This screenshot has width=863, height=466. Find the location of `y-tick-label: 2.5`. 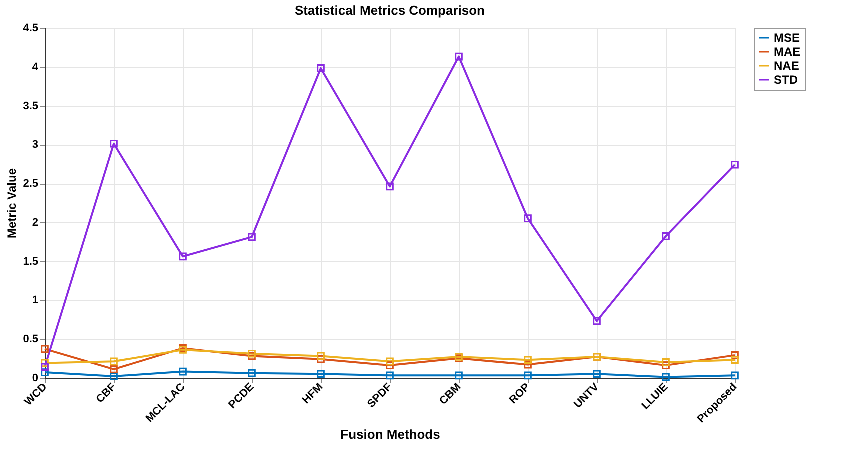

y-tick-label: 2.5 is located at coordinates (30, 184).